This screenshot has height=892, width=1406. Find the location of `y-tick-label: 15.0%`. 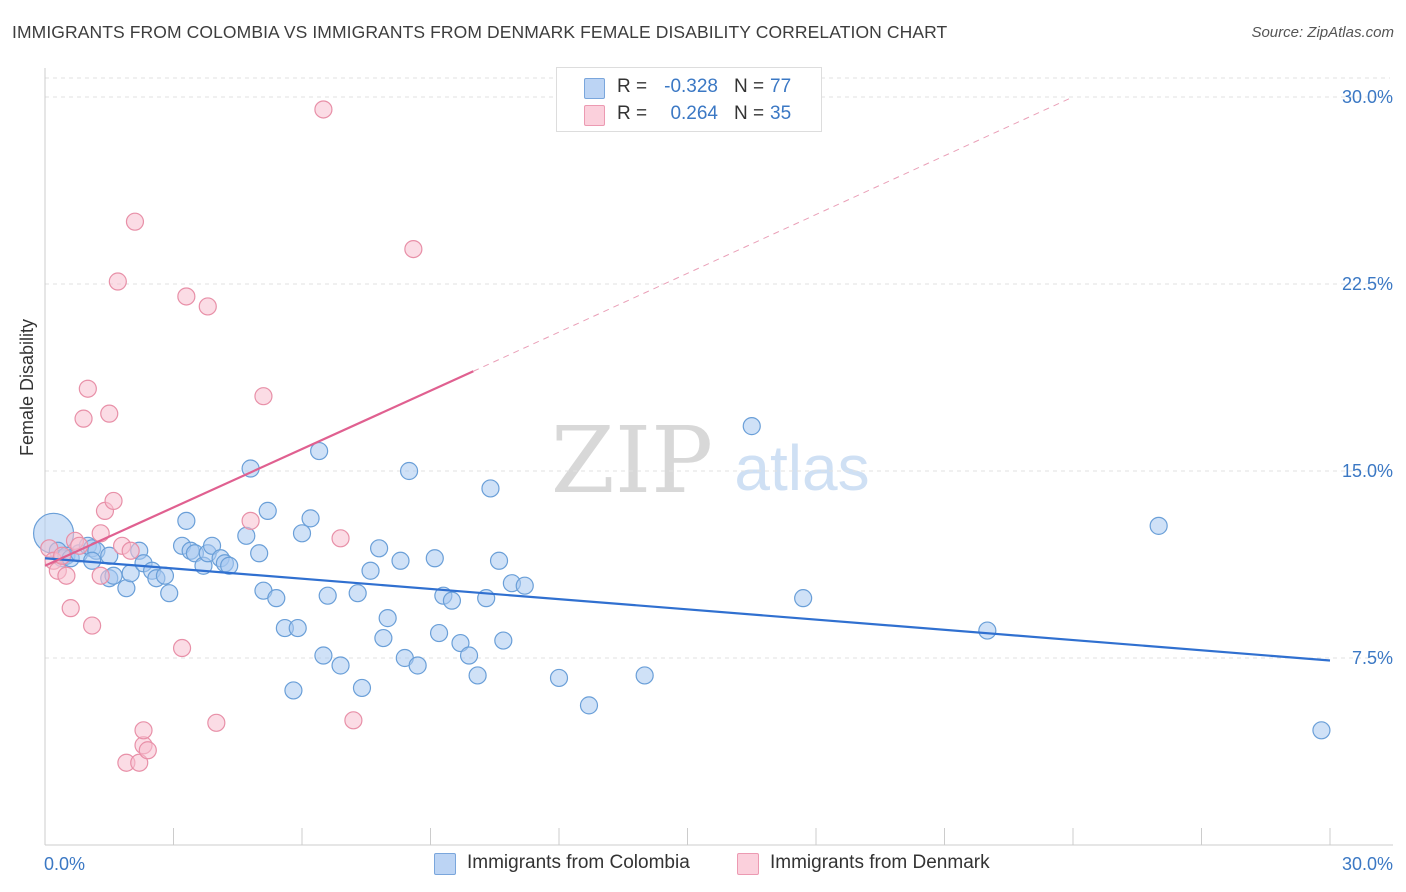

y-tick-label: 15.0% is located at coordinates (1367, 471).